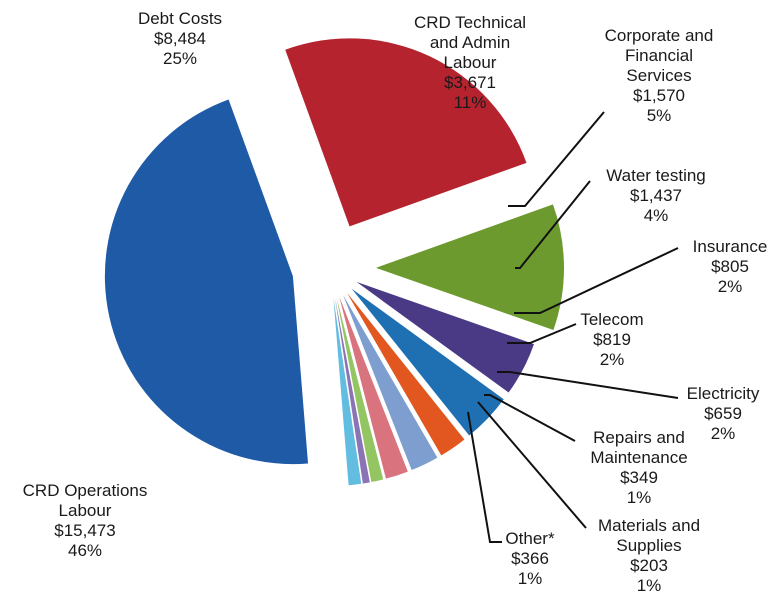 The width and height of the screenshot is (780, 605). I want to click on leader-line-other, so click(484, 477).